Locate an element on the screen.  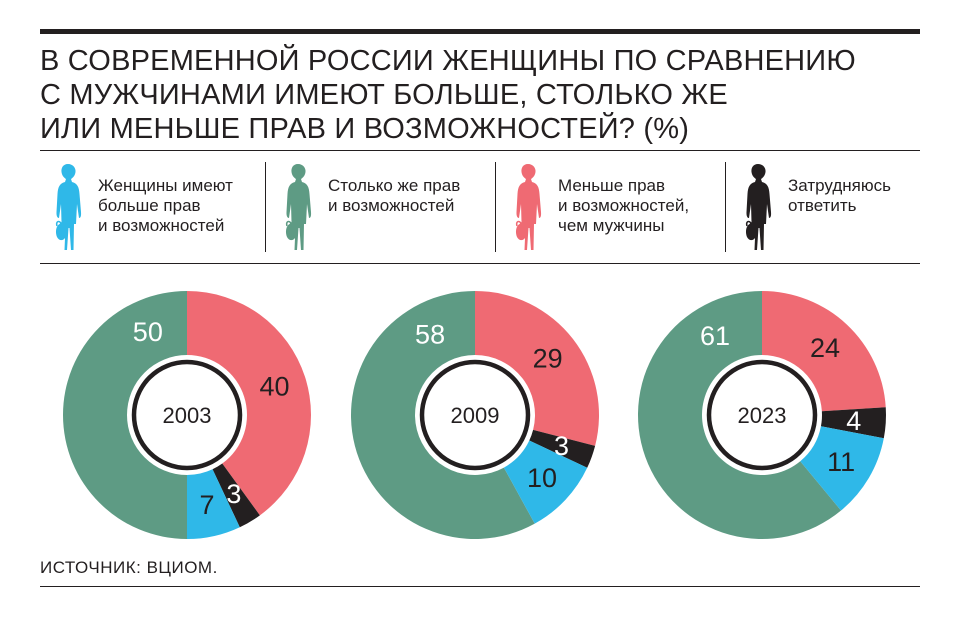
legend-item-more: Женщины имеют больше прав и возможностей is located at coordinates (153, 207).